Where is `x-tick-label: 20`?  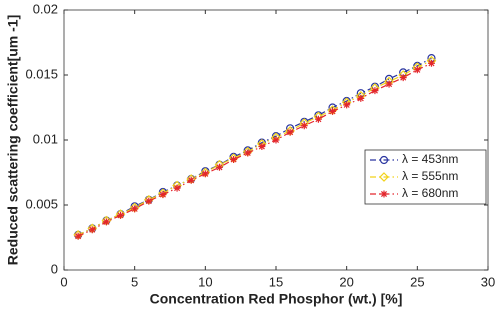
x-tick-label: 20 is located at coordinates (346, 281).